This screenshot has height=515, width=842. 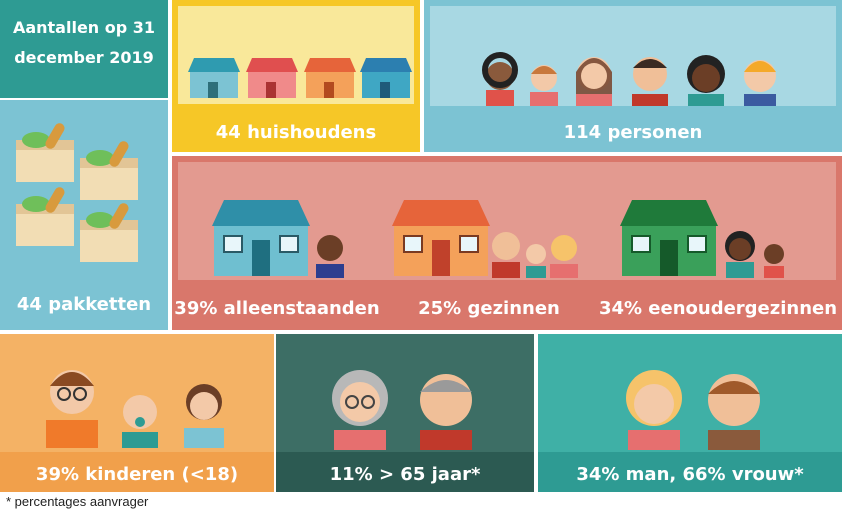 I want to click on children-label: 39% kinderen (<18), so click(x=137, y=474).